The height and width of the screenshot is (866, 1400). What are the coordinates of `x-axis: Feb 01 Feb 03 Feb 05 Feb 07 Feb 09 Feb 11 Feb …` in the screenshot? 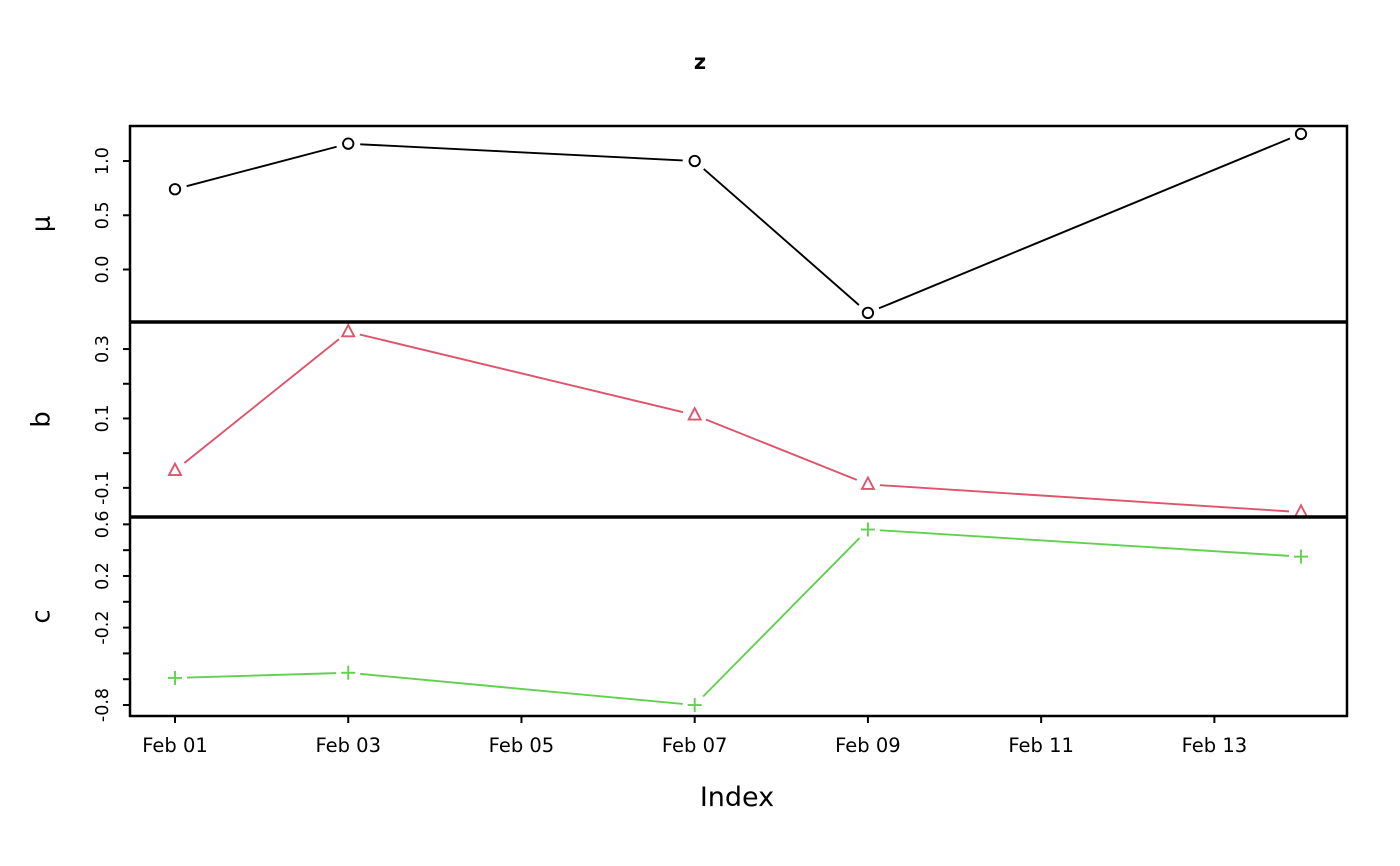 It's located at (694, 736).